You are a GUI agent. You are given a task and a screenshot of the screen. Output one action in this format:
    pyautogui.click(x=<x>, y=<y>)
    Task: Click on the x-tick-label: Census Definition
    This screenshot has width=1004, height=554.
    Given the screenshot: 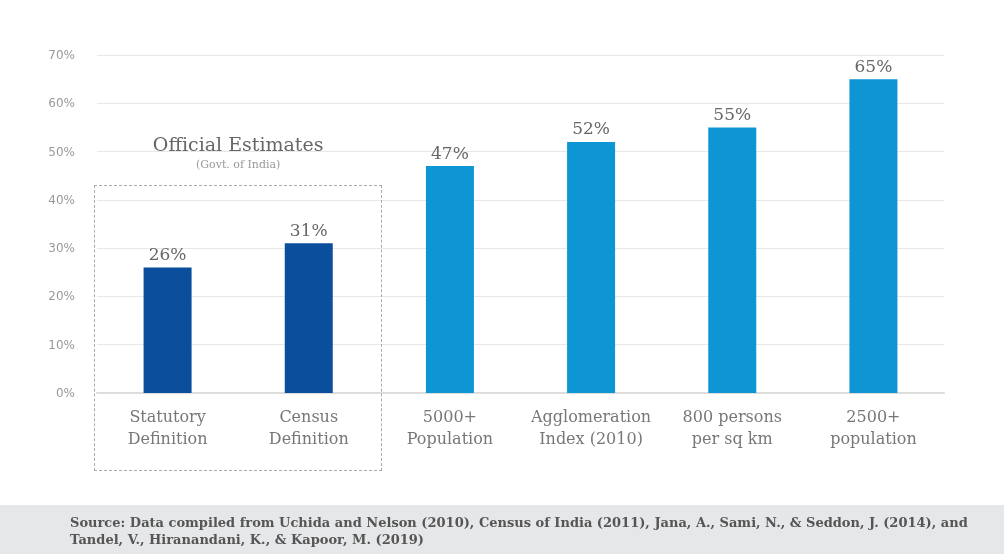 What is the action you would take?
    pyautogui.click(x=308, y=427)
    